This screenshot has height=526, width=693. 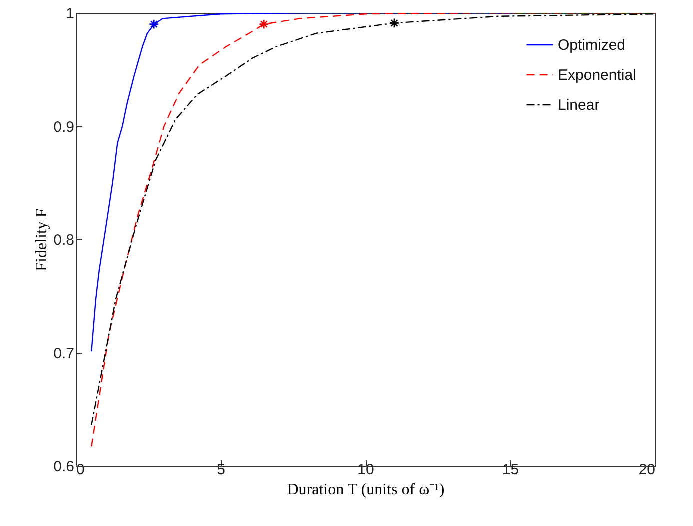 I want to click on y-tick-label: 0.8, so click(x=64, y=240).